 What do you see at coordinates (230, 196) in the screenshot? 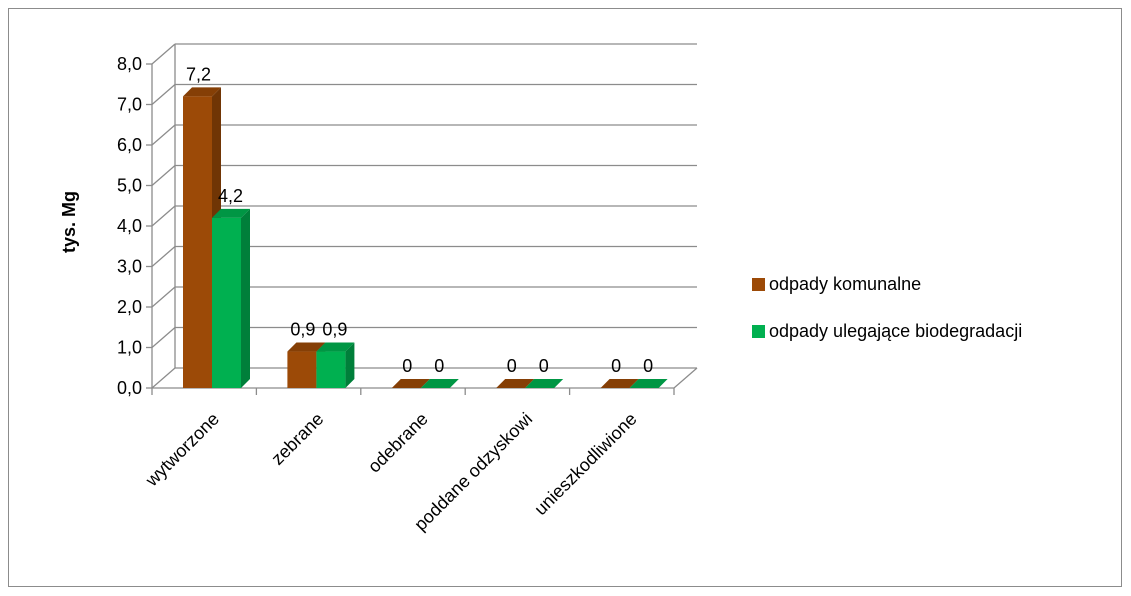
I see `data-label: 4,2` at bounding box center [230, 196].